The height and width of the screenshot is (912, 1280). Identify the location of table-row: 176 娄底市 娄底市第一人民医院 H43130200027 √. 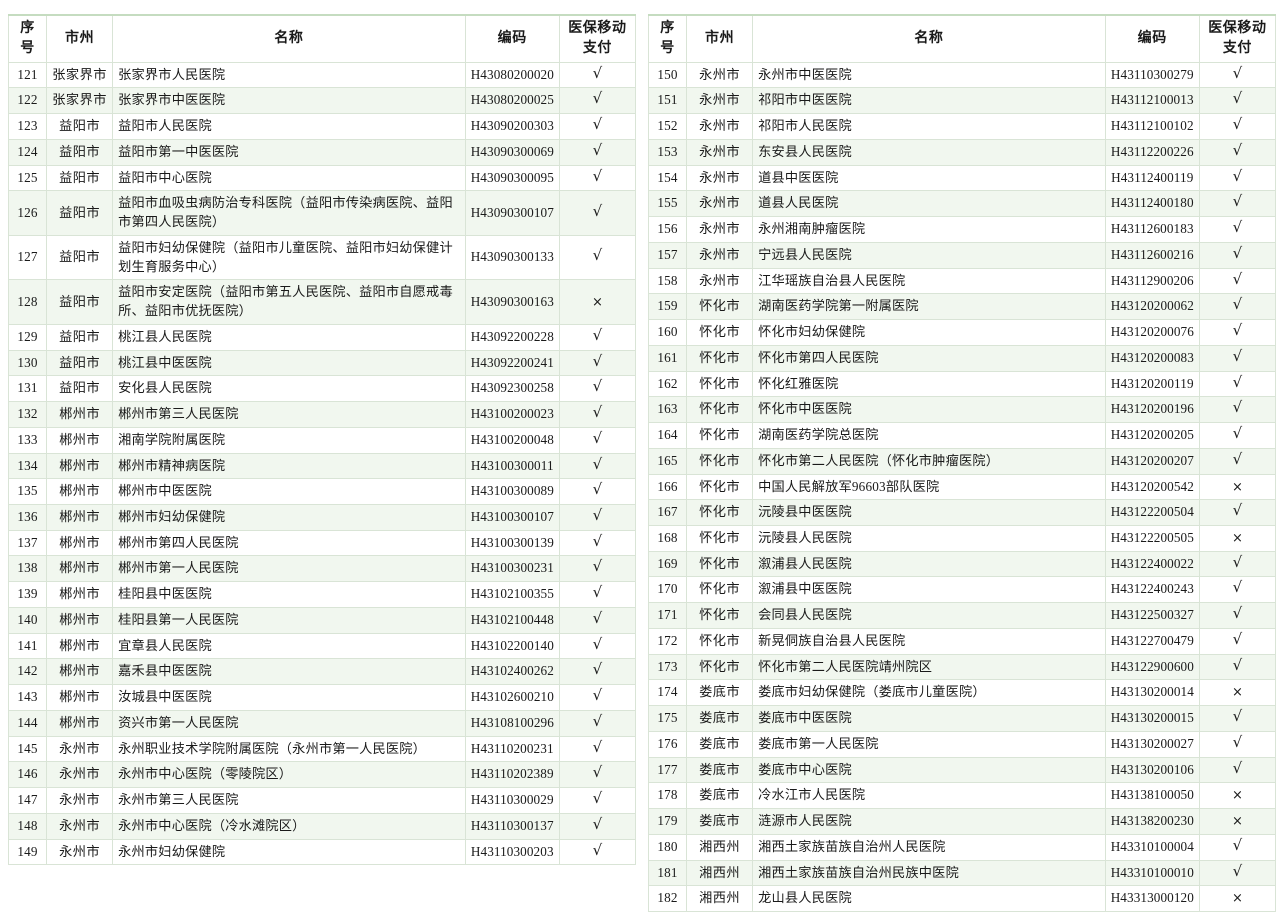
(962, 744).